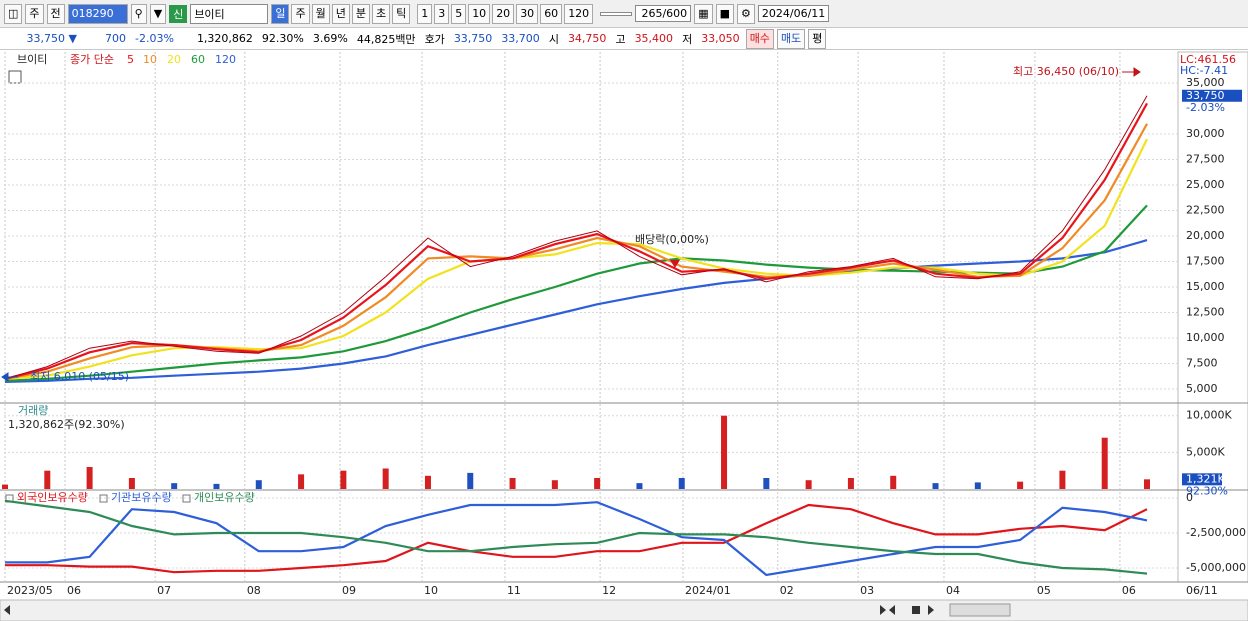 This screenshot has height=621, width=1248. Describe the element at coordinates (1205, 159) in the screenshot. I see `y-tick-label: 27,500` at that location.